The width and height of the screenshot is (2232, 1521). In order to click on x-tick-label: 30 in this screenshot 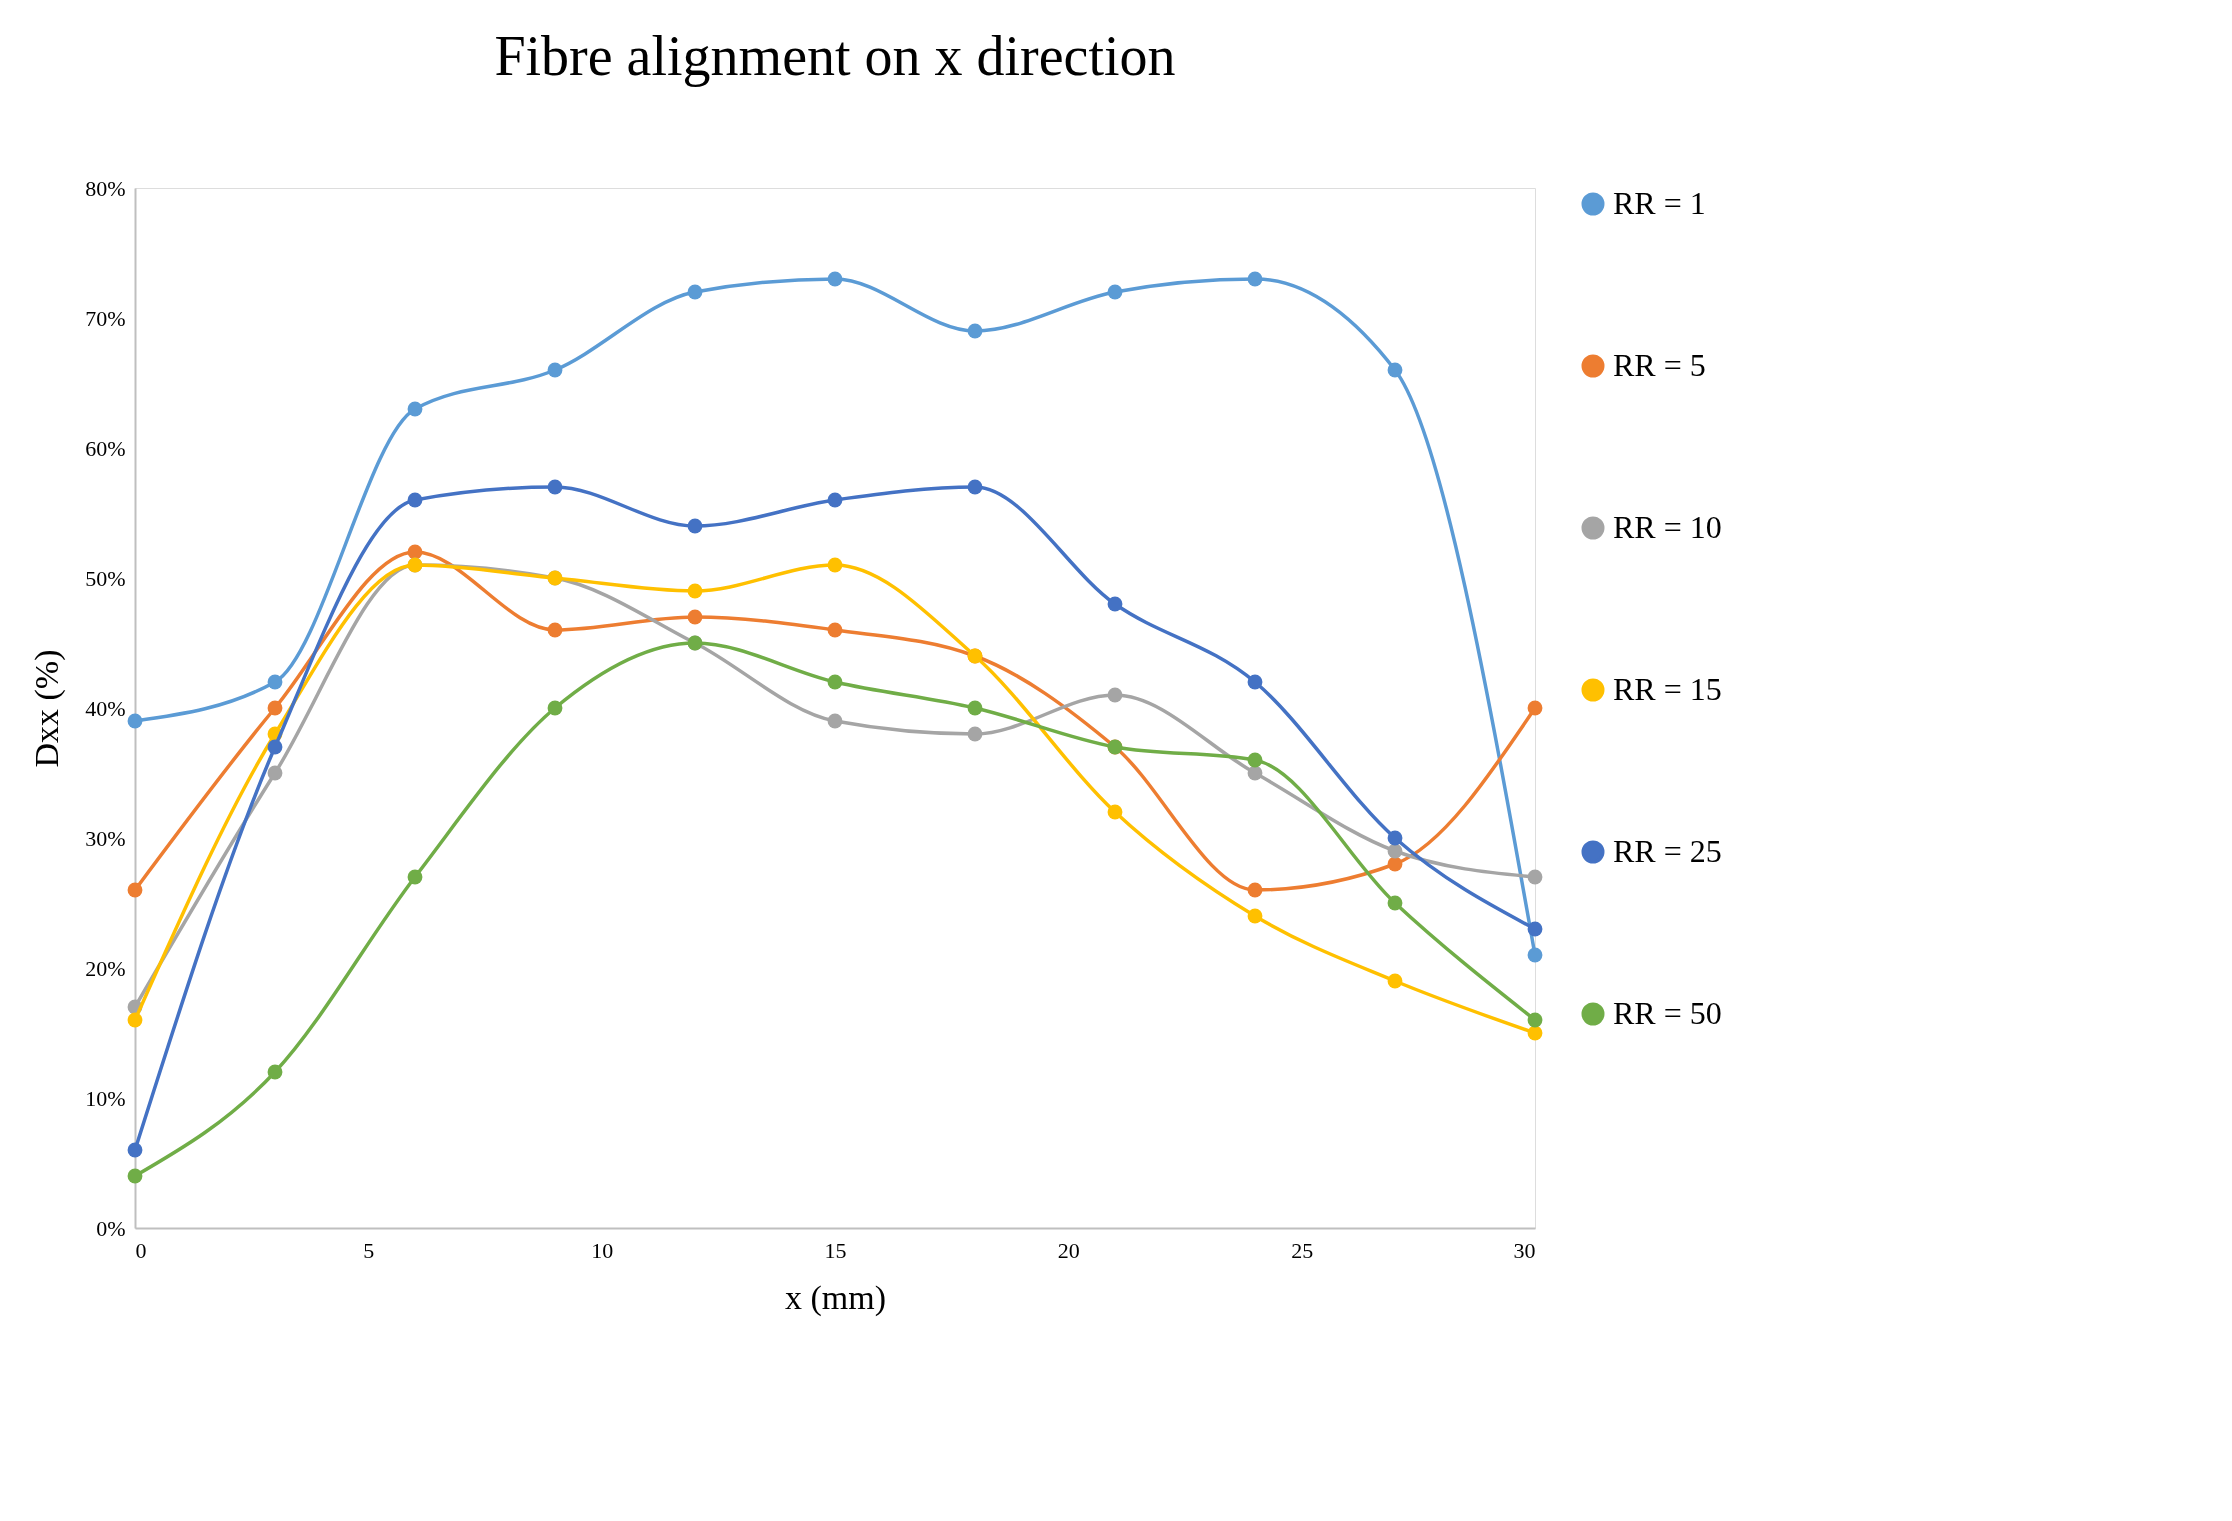, I will do `click(1524, 1250)`.